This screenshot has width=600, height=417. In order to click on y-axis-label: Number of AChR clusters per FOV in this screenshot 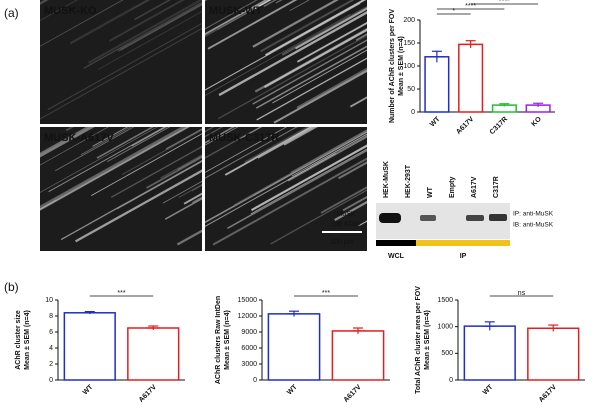, I will do `click(392, 66)`.